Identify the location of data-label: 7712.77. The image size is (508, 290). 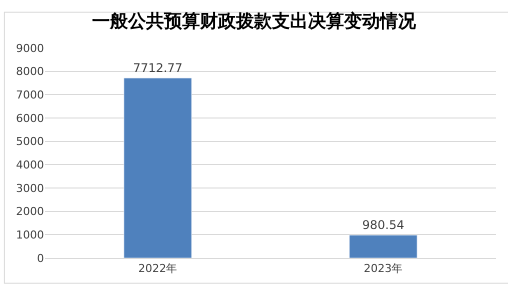
(157, 68).